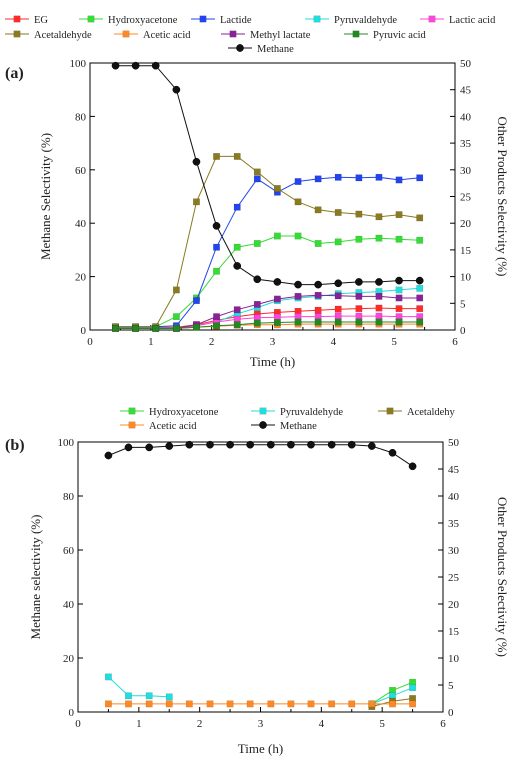  Describe the element at coordinates (48, 35) in the screenshot. I see `legend-item-acetaldehyde: Acetaldehyde` at that location.